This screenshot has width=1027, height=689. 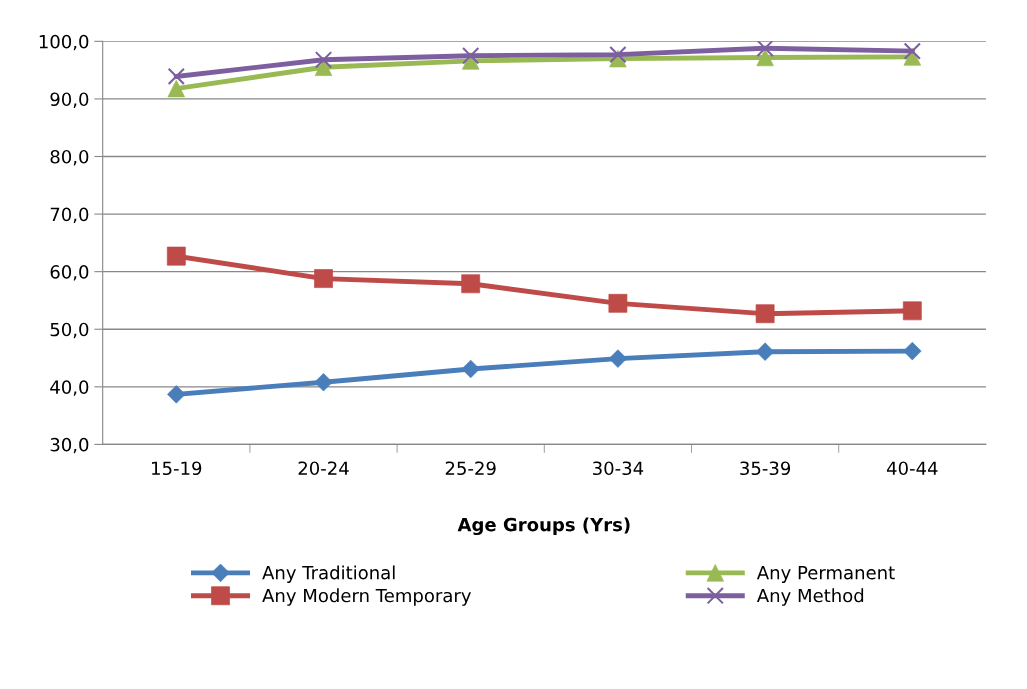 What do you see at coordinates (69, 273) in the screenshot?
I see `y-tick-label: 60,0` at bounding box center [69, 273].